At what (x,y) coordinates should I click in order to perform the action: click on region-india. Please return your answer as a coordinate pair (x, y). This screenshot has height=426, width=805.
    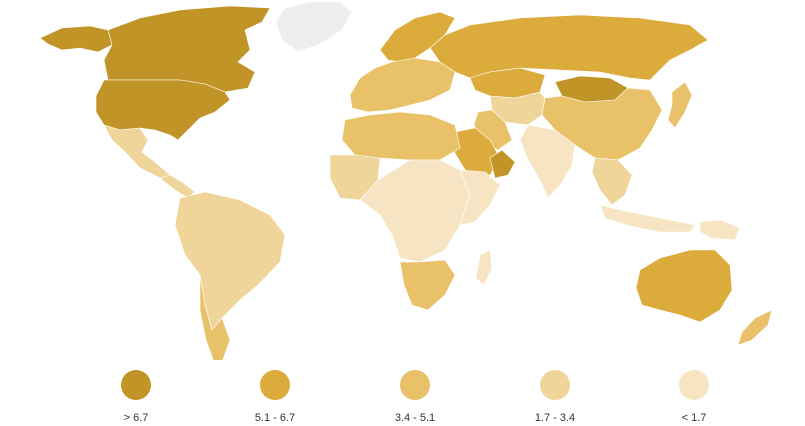
    Looking at the image, I should click on (547, 161).